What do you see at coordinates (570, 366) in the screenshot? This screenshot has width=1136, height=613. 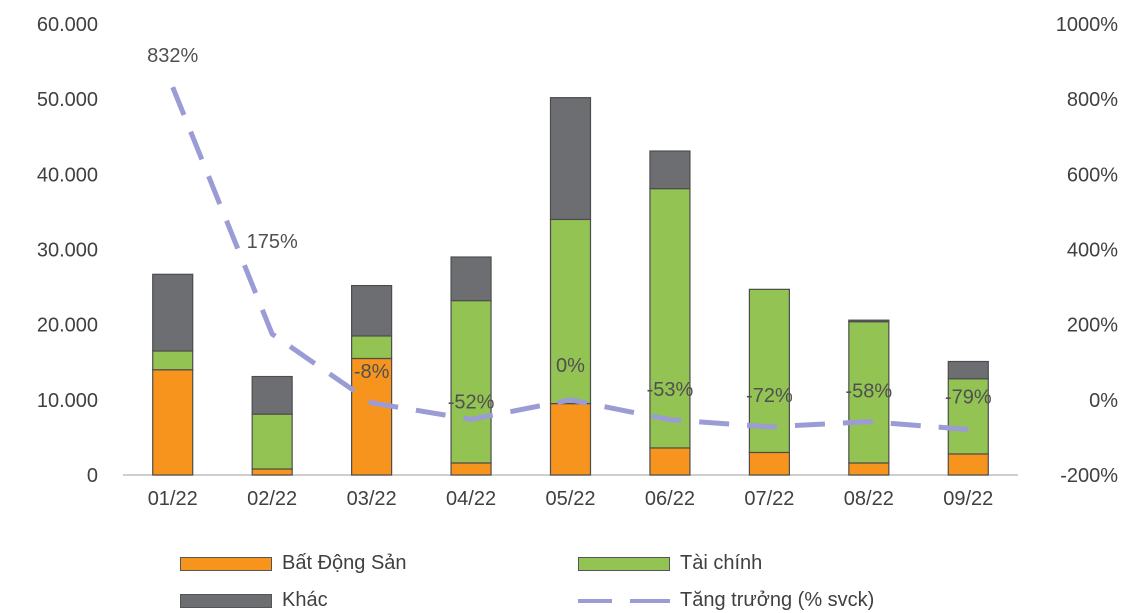 I see `growth-data-label: 0%` at bounding box center [570, 366].